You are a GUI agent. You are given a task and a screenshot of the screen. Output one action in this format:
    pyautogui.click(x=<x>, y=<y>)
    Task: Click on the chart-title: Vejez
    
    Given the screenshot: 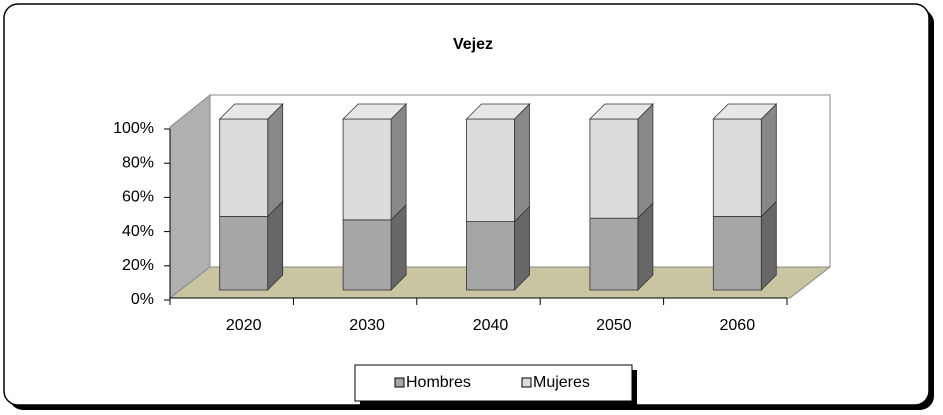 What is the action you would take?
    pyautogui.click(x=473, y=44)
    